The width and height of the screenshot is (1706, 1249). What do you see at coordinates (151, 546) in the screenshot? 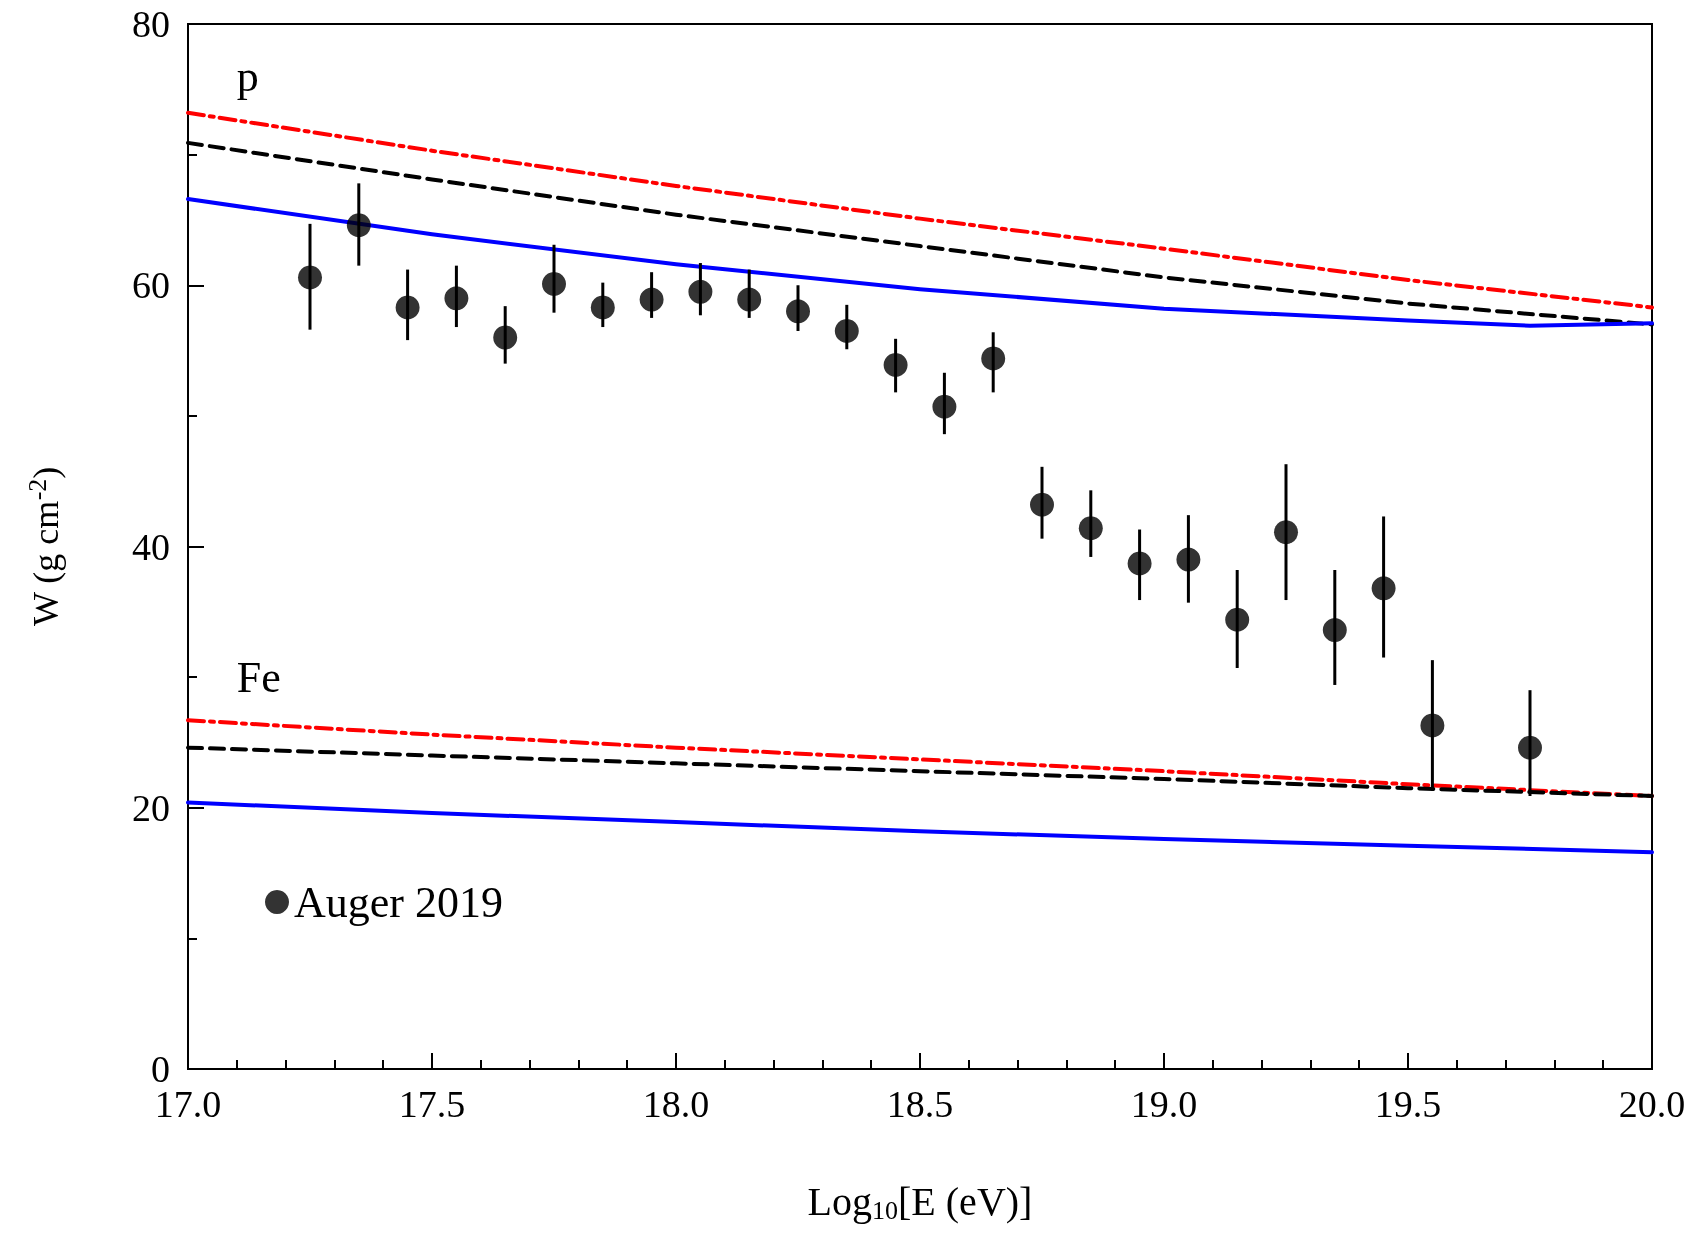
I see `y-tick-label: 40` at bounding box center [151, 546].